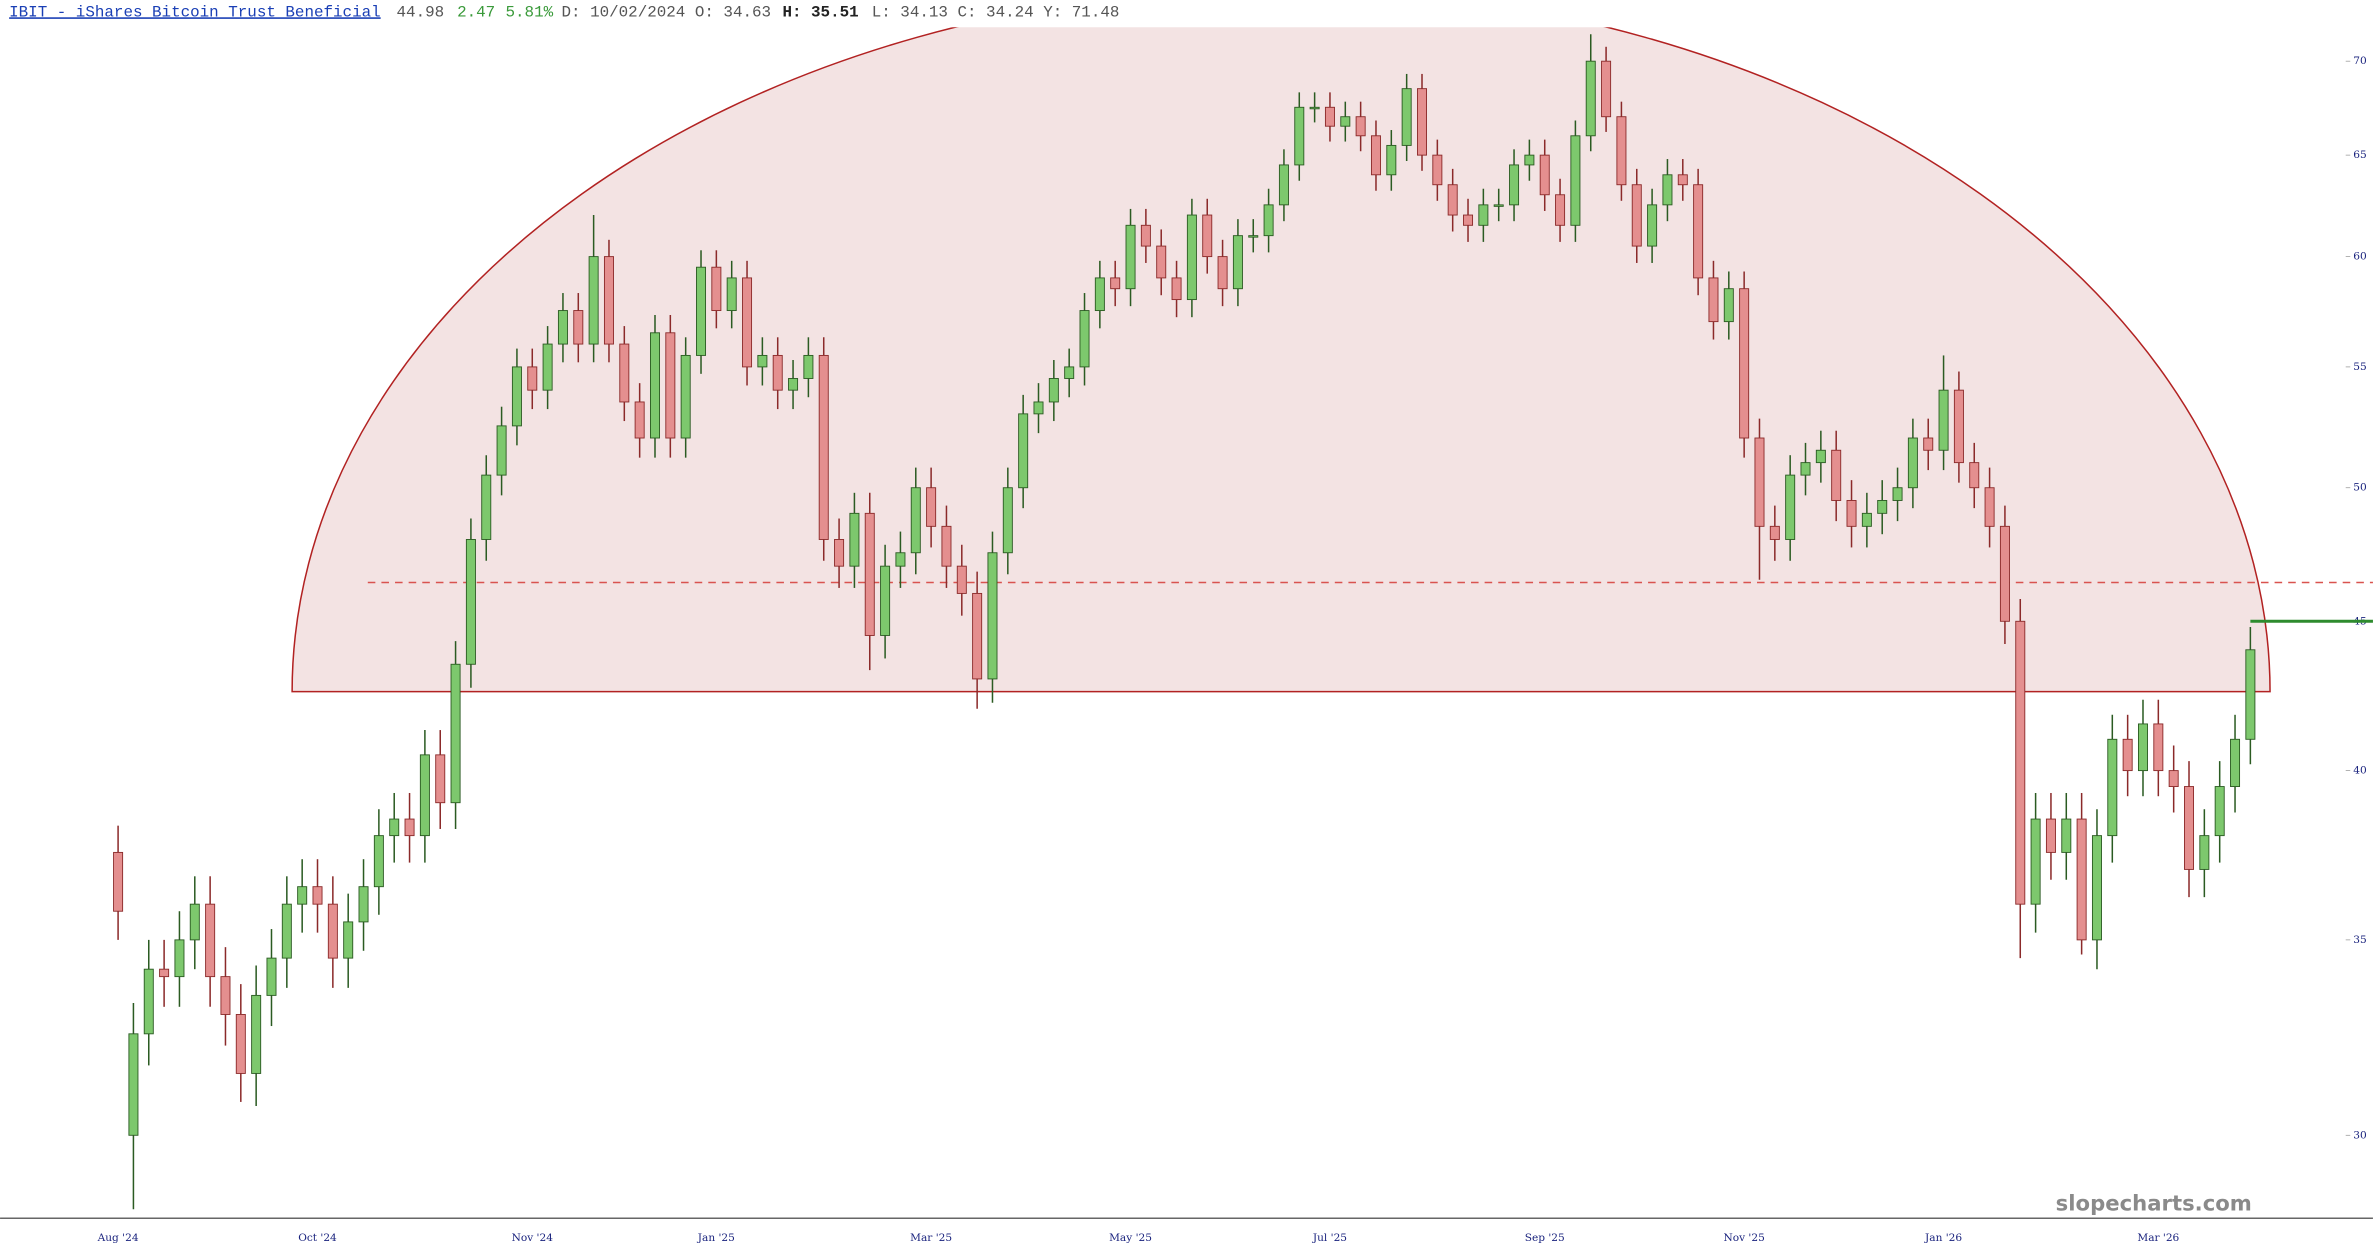  Describe the element at coordinates (1743, 1238) in the screenshot. I see `x-tick-label: Nov '25` at that location.